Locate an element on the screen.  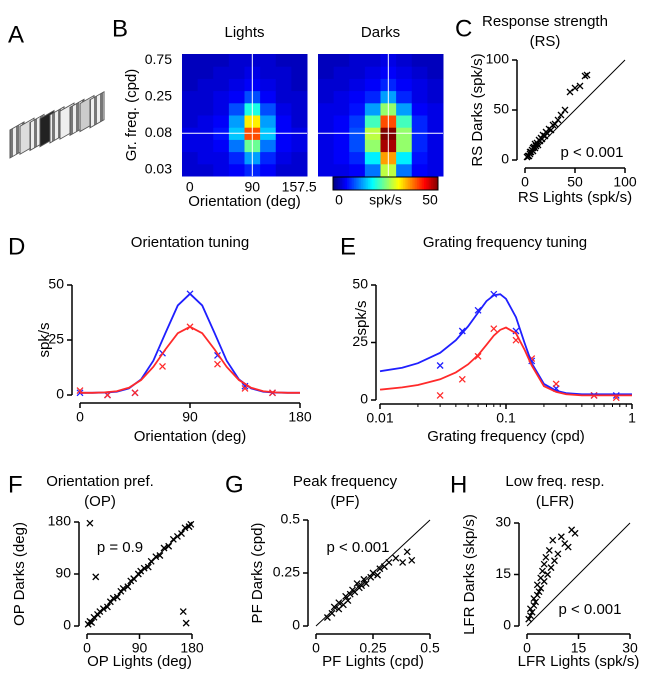
annotation: p < 0.001 is located at coordinates (590, 609).